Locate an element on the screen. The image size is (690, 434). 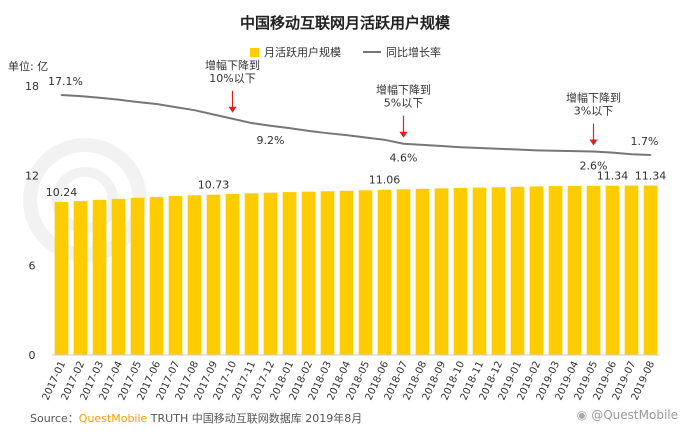
y-tick-label: 0 is located at coordinates (32, 355).